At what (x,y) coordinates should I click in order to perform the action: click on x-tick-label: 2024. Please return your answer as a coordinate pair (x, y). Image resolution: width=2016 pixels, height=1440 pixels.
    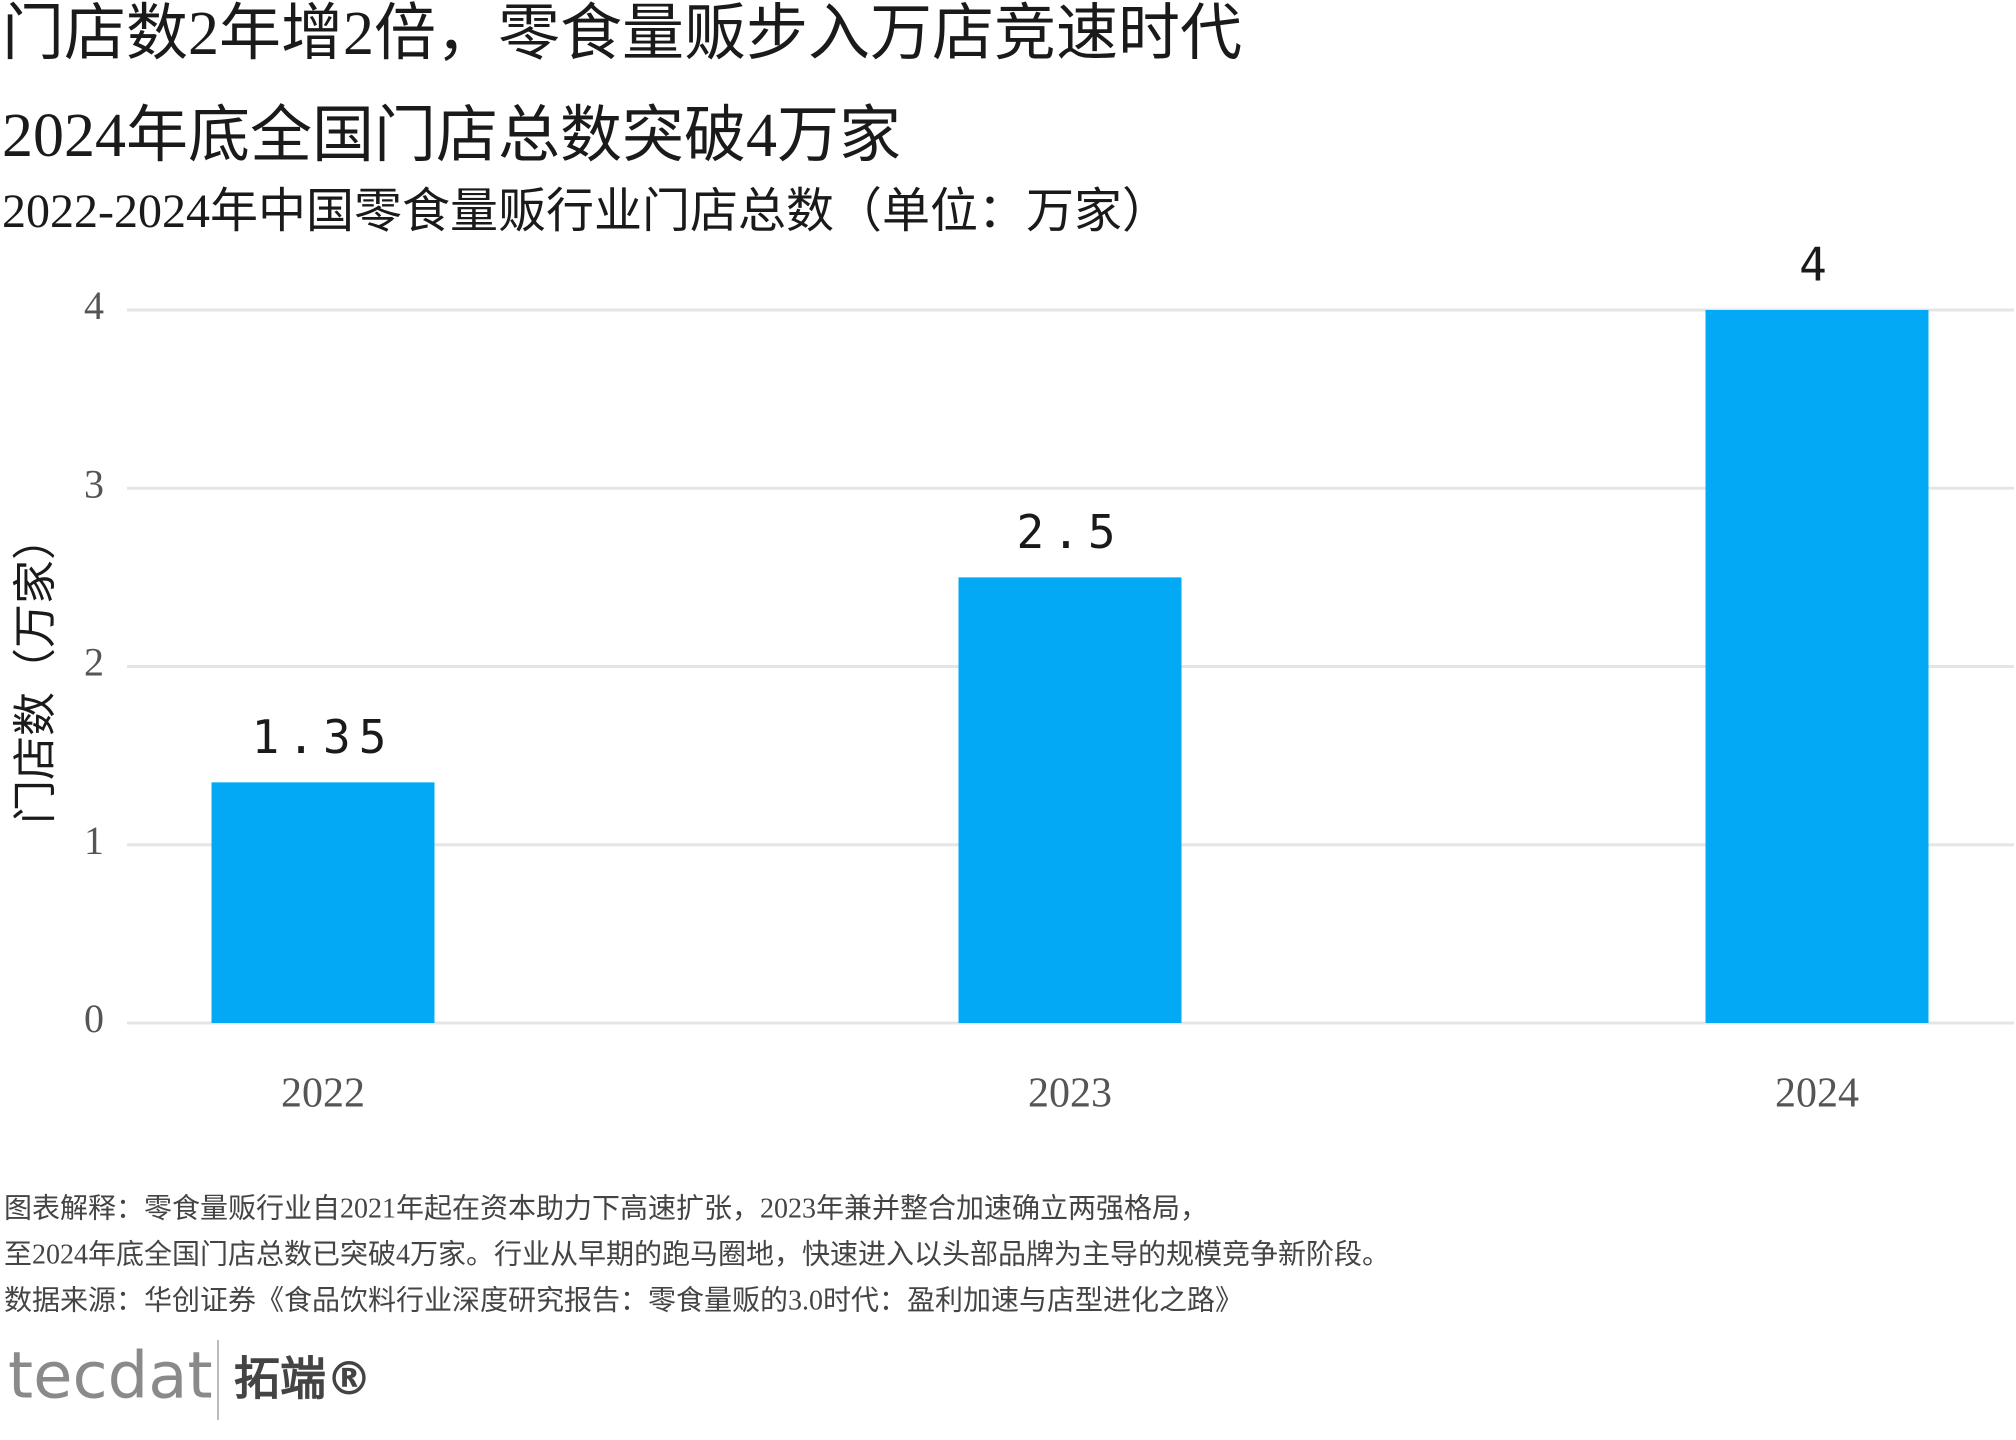
    Looking at the image, I should click on (1817, 1094).